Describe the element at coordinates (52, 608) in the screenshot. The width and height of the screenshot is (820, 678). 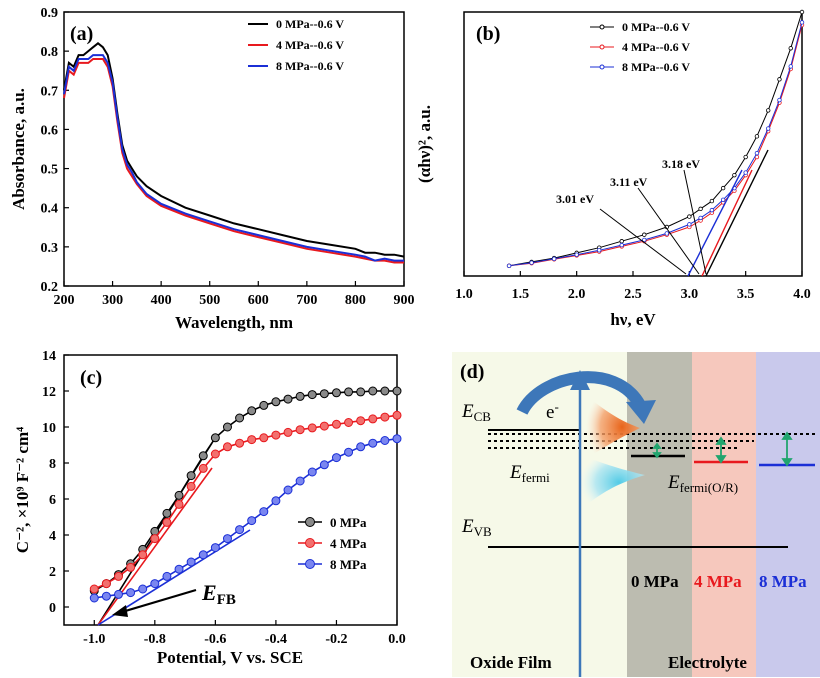
I see `c-ytick-label: 0` at that location.